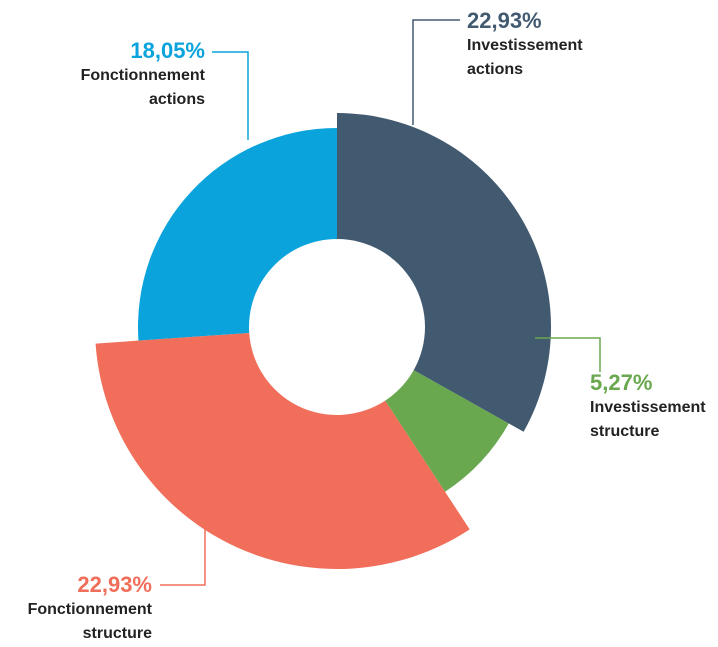  I want to click on label: 5,27% Investissement structure, so click(654, 407).